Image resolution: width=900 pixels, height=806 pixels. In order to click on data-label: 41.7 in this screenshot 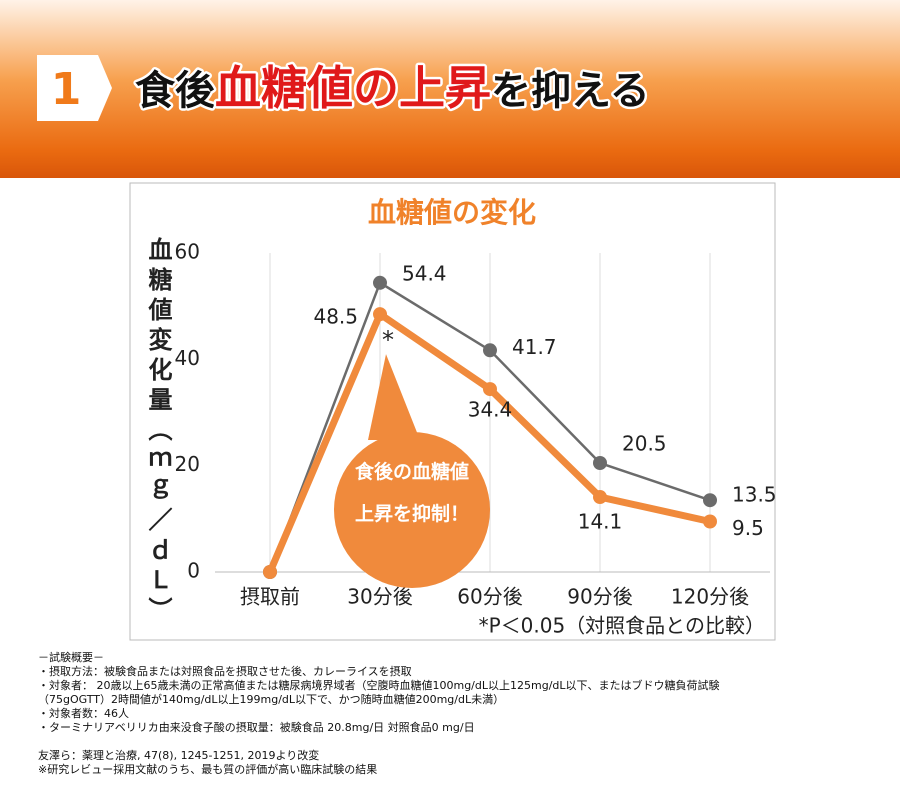, I will do `click(534, 347)`.